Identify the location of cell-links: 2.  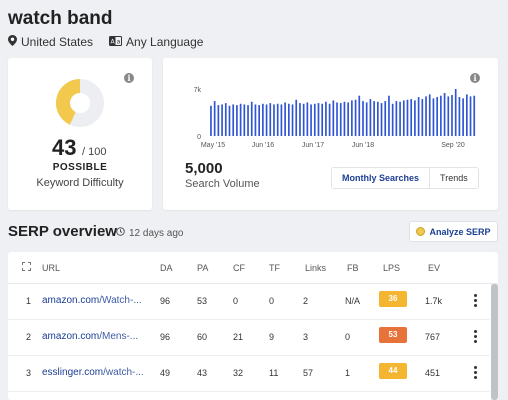
(306, 301).